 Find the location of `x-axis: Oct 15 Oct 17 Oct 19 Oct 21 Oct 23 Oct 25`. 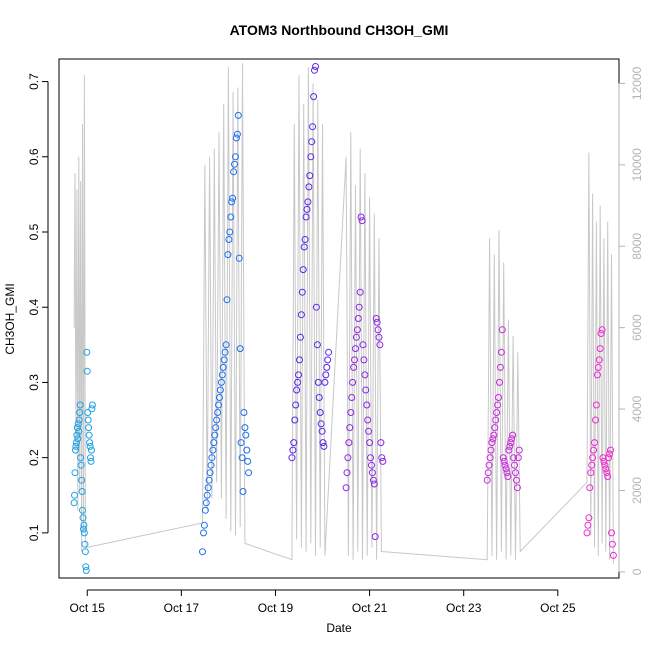

x-axis: Oct 15 Oct 17 Oct 19 Oct 21 Oct 23 Oct 25 is located at coordinates (323, 602).